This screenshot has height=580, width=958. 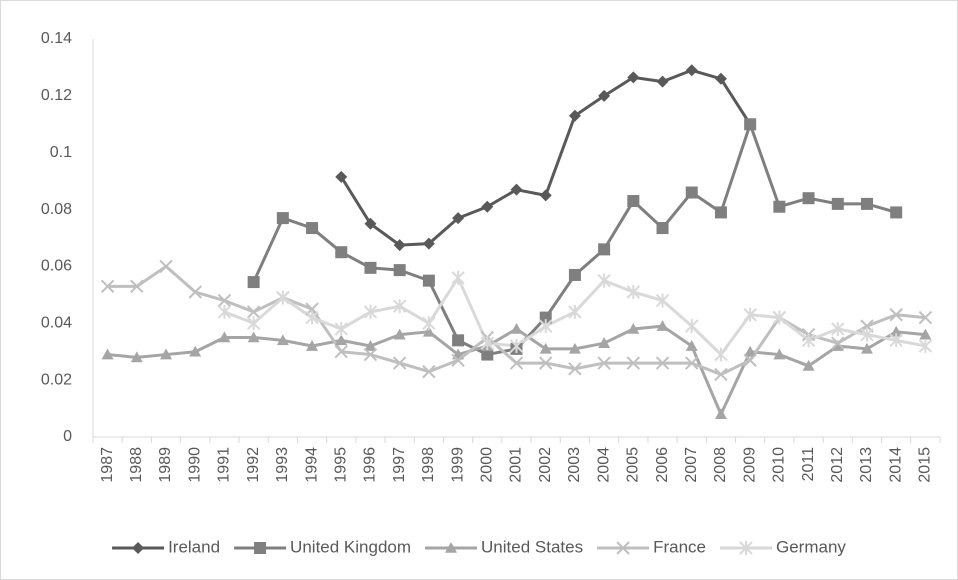 I want to click on x-tick-label: 2005, so click(x=633, y=465).